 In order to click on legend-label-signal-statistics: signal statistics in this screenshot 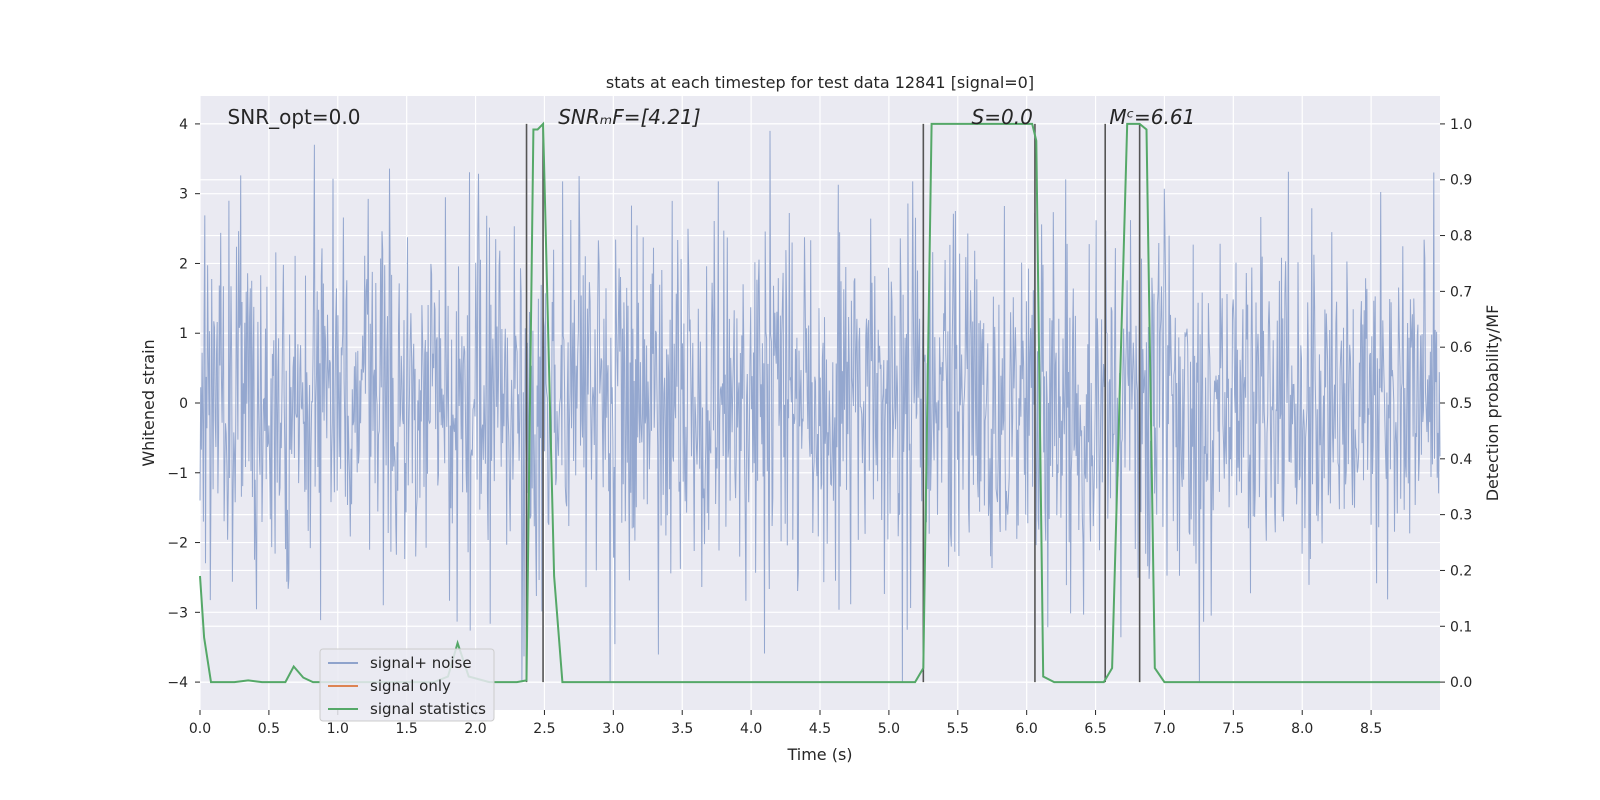, I will do `click(428, 709)`.